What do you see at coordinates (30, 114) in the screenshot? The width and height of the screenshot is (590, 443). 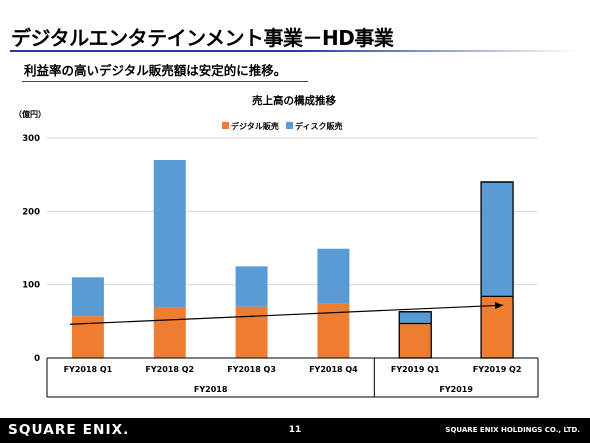 I see `y-axis-unit-label: （億円）` at bounding box center [30, 114].